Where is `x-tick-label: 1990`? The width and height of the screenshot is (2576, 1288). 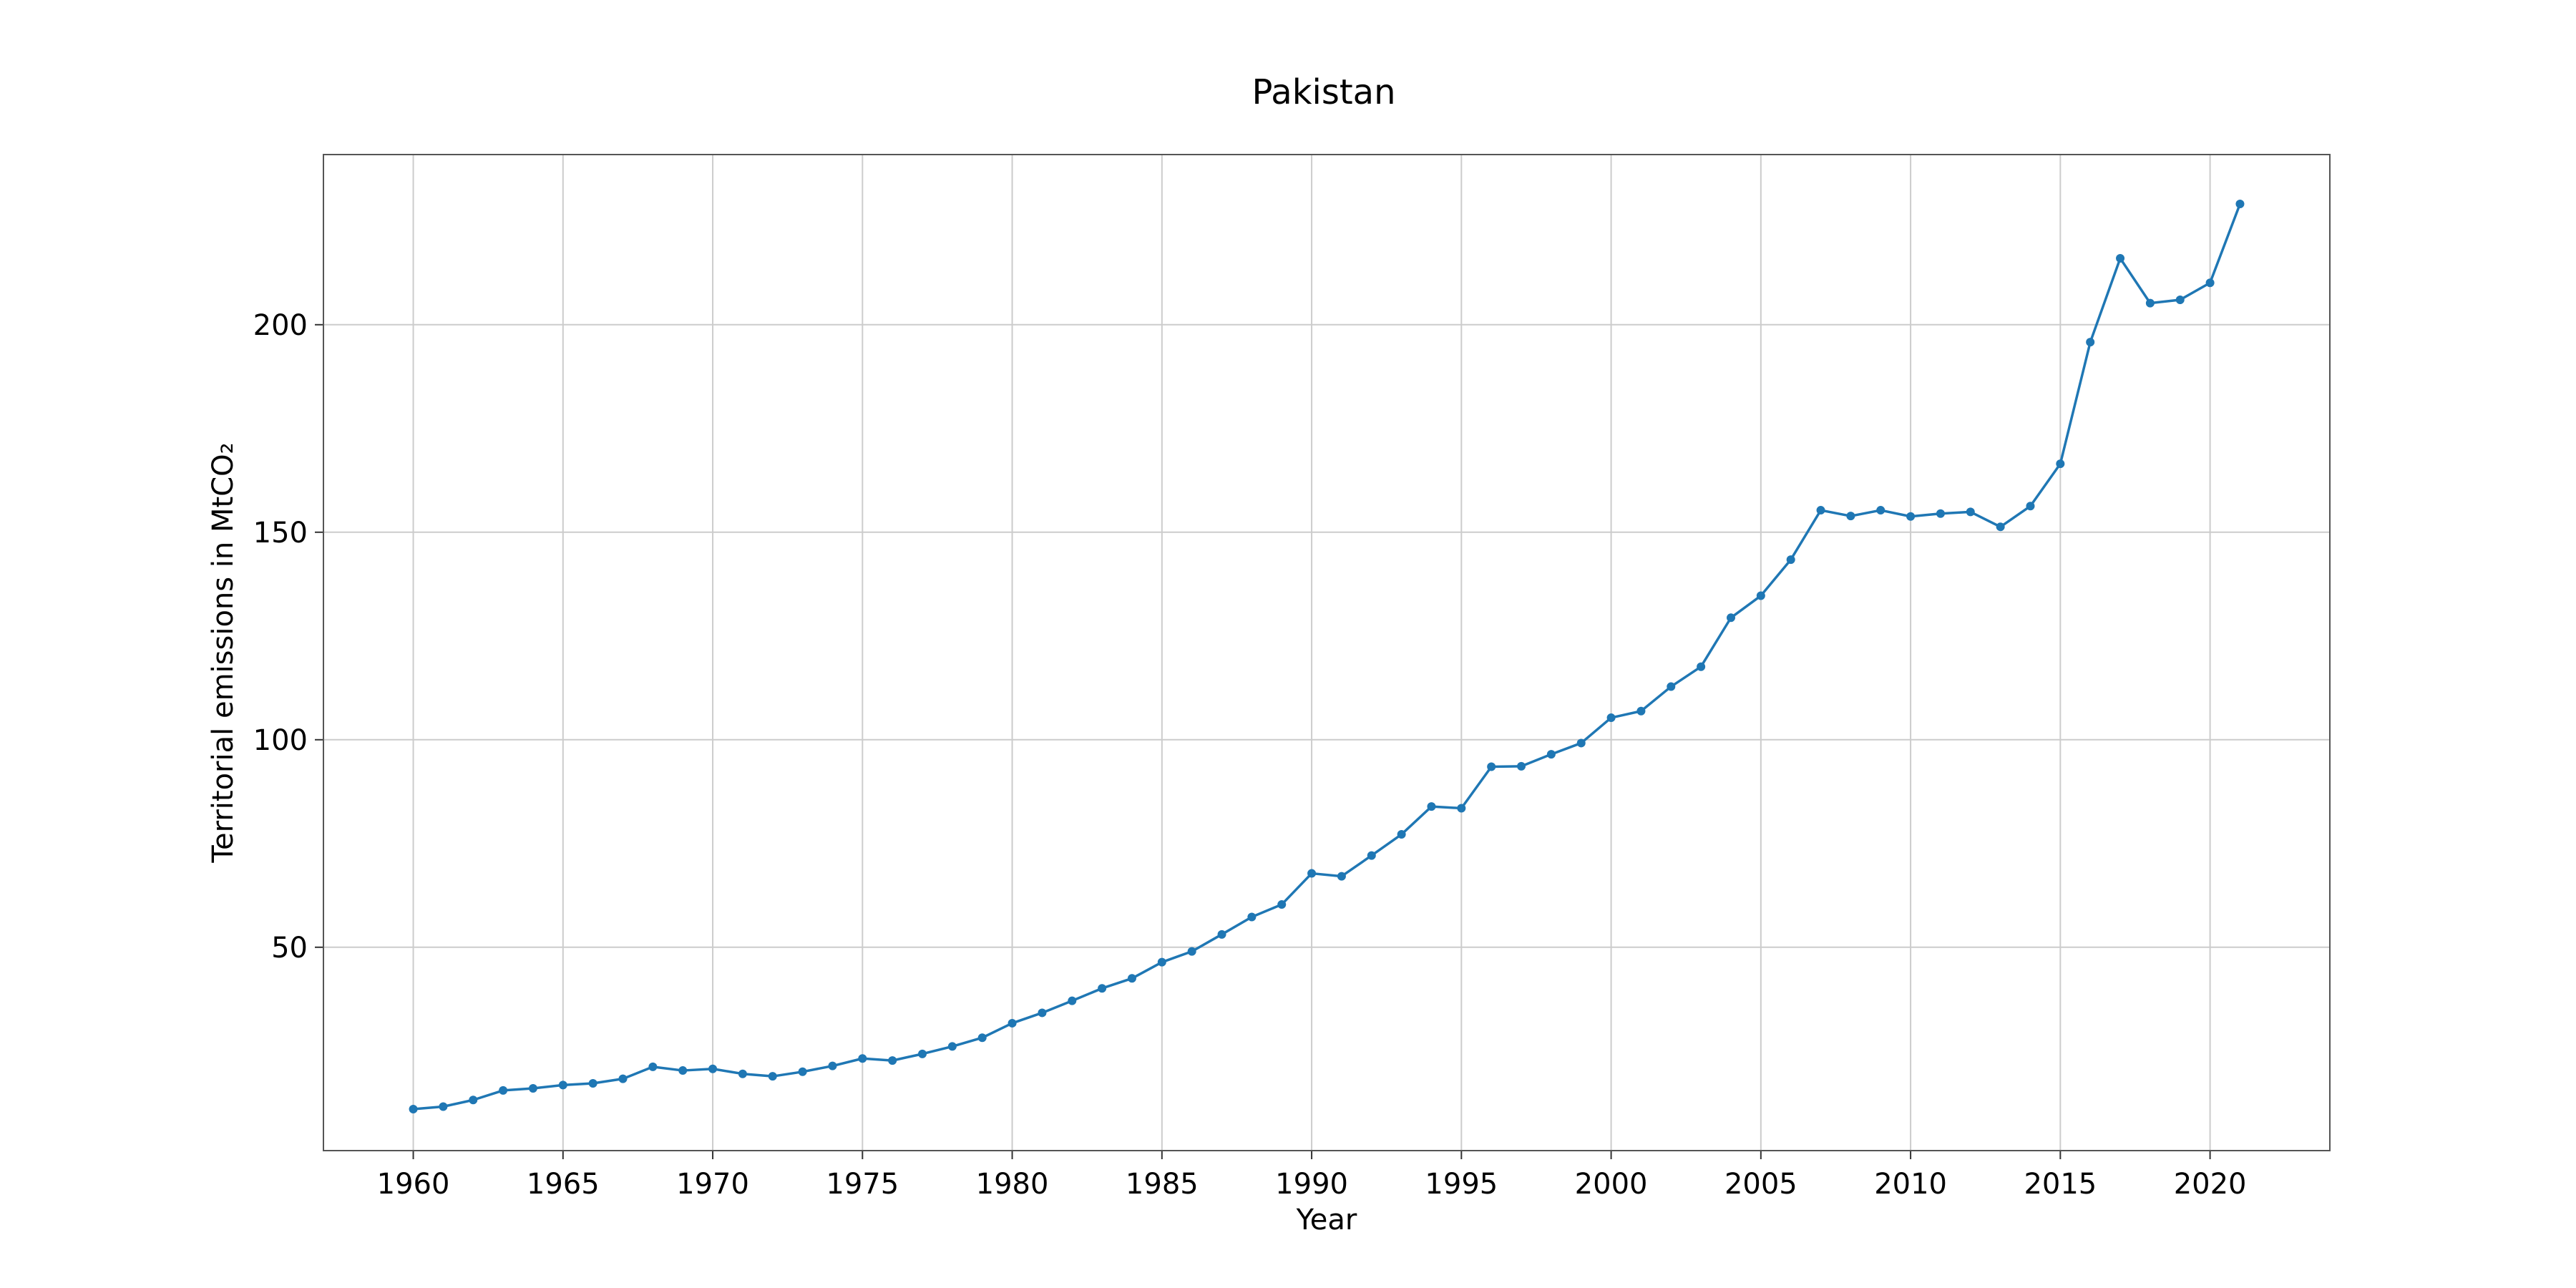 x-tick-label: 1990 is located at coordinates (1311, 1184).